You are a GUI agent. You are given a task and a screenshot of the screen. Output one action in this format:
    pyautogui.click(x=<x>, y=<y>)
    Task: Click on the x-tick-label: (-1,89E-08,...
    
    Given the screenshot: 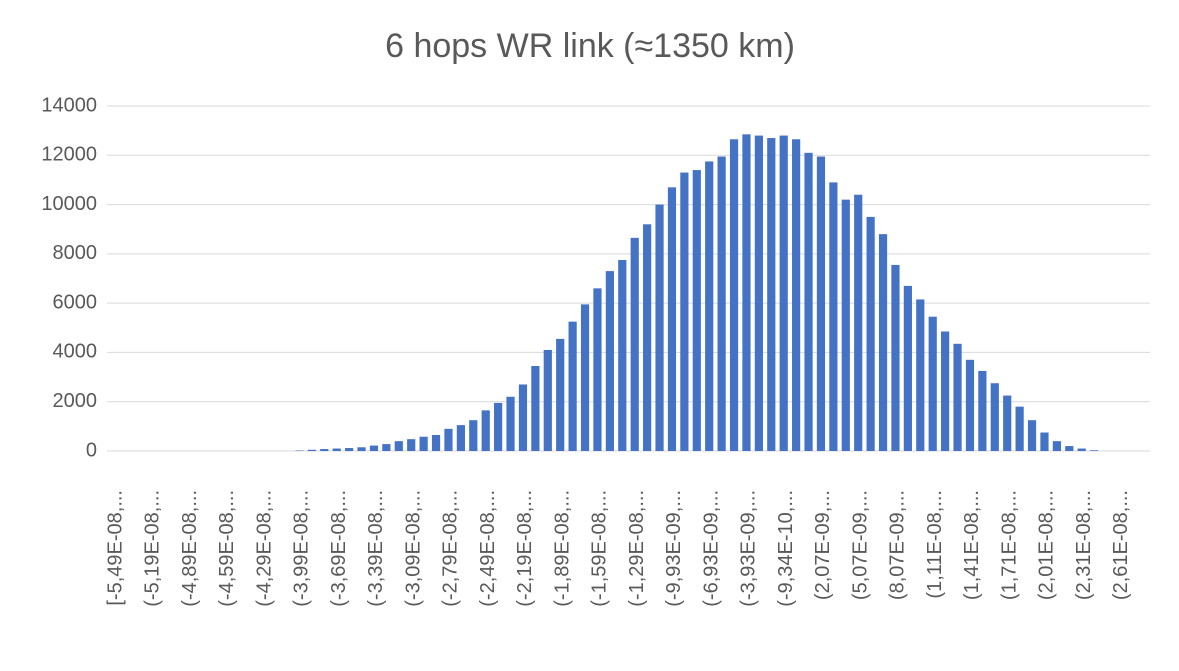 What is the action you would take?
    pyautogui.click(x=562, y=548)
    